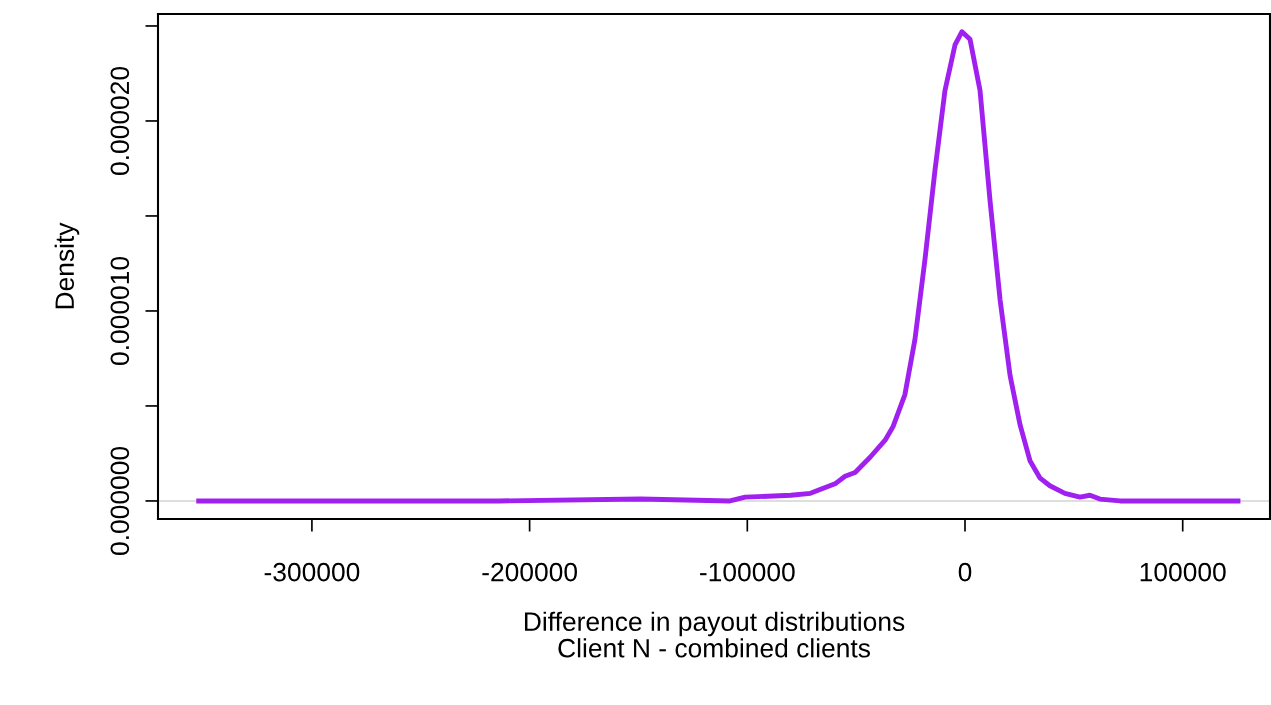  Describe the element at coordinates (120, 120) in the screenshot. I see `y-tick-label: 0.000020` at that location.